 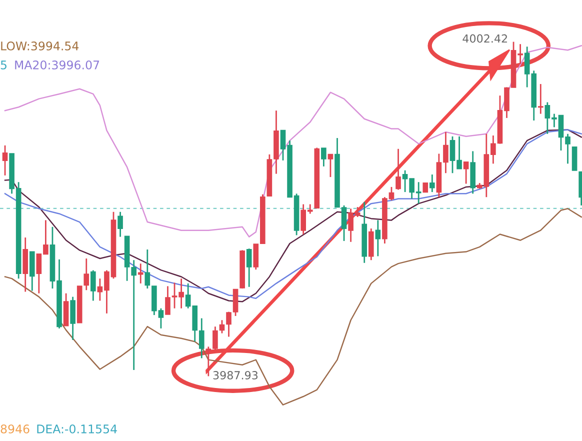 I want to click on annotation: 3987.93, so click(x=235, y=375).